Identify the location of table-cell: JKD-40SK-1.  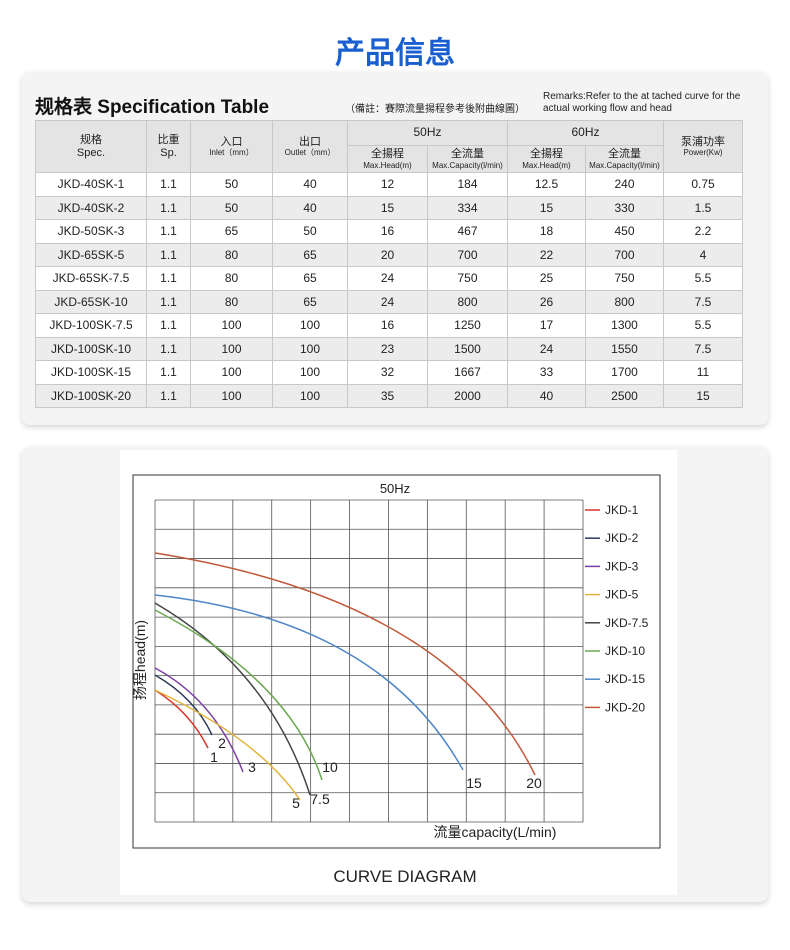
(91, 184).